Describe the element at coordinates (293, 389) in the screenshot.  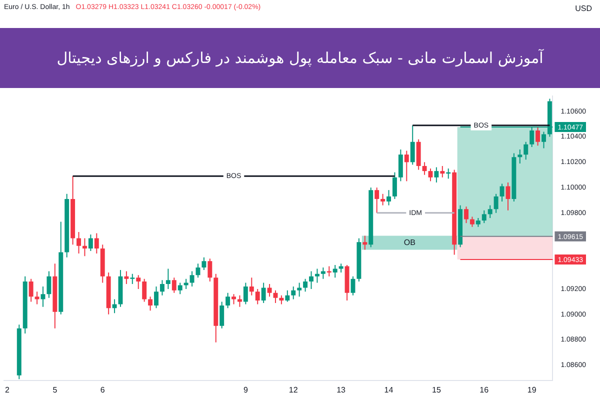
I see `x-tick-label: 12` at that location.